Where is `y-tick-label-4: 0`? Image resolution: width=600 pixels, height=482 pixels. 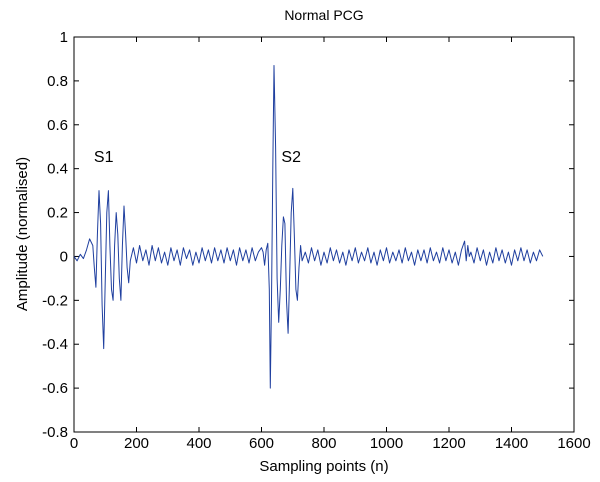 y-tick-label-4: 0 is located at coordinates (64, 256).